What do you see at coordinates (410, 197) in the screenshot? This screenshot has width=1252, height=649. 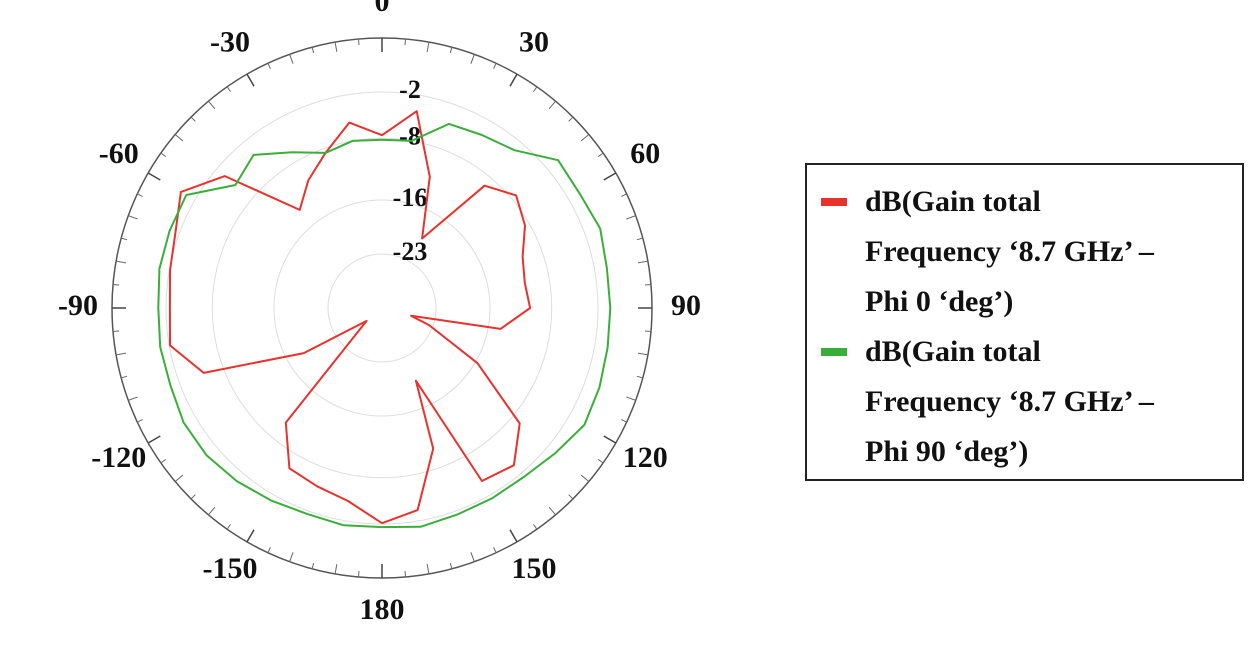 I see `r-tick-label: -16` at bounding box center [410, 197].